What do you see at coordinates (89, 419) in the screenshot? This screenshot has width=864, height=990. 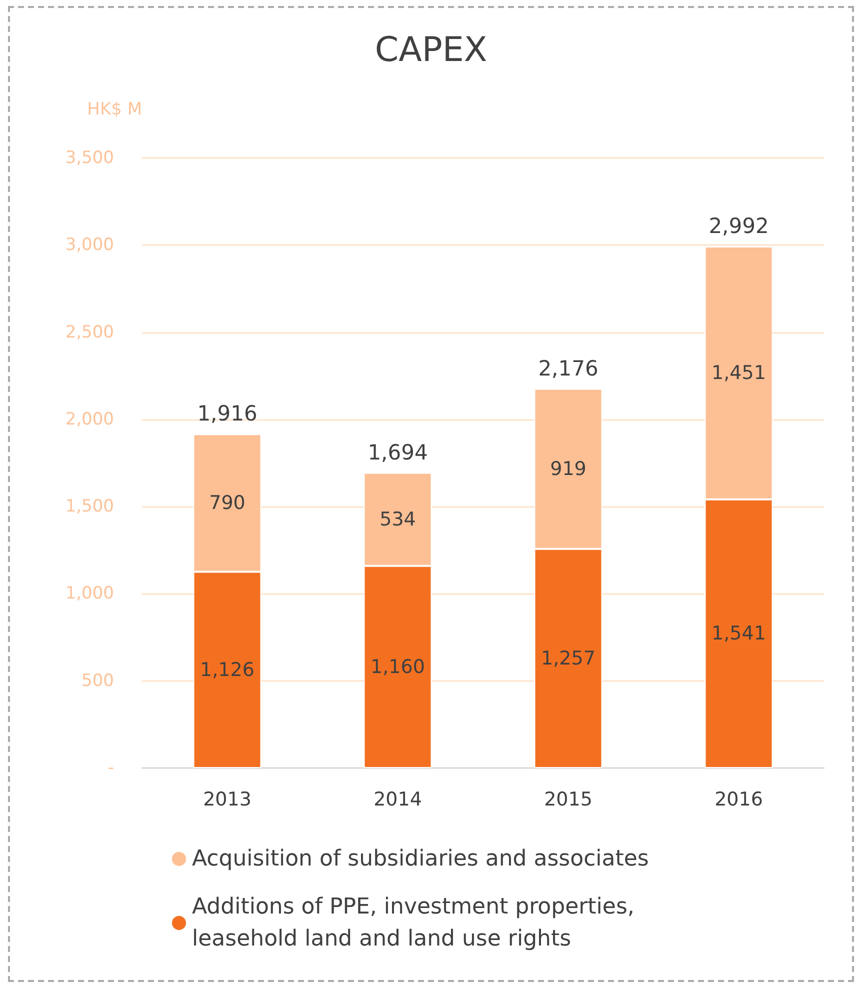 I see `y-tick-label: 2,000` at bounding box center [89, 419].